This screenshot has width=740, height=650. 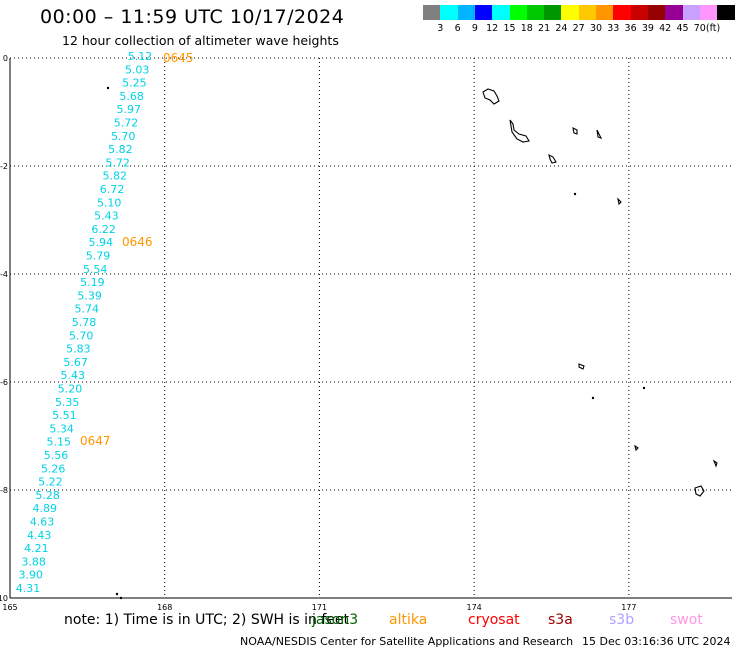 What do you see at coordinates (474, 28) in the screenshot?
I see `colorbar-label: 9` at bounding box center [474, 28].